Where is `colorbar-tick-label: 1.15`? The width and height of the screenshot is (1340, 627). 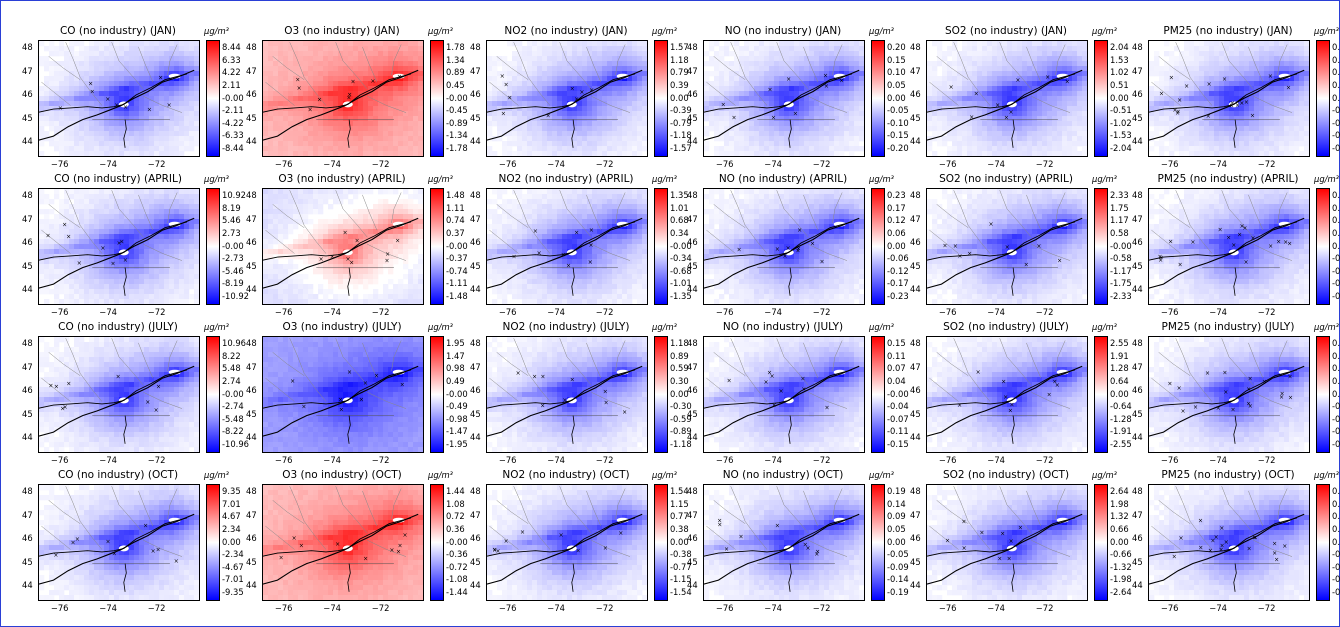 colorbar-tick-label: 1.15 is located at coordinates (679, 503).